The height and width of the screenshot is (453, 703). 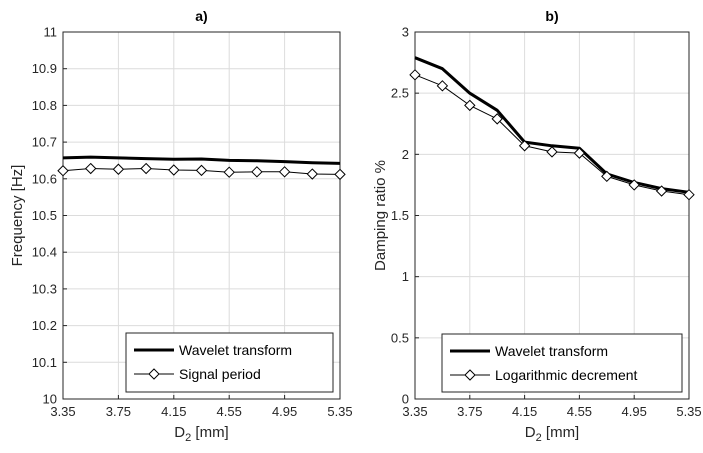 What do you see at coordinates (470, 375) in the screenshot?
I see `panel-b-legend-diamond-marker` at bounding box center [470, 375].